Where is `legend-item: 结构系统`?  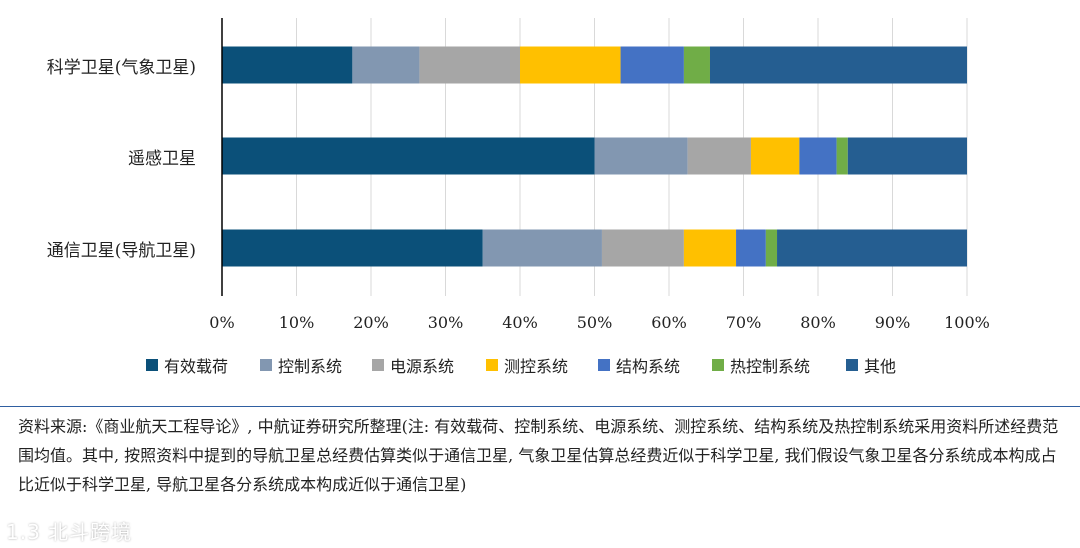 legend-item: 结构系统 is located at coordinates (639, 365).